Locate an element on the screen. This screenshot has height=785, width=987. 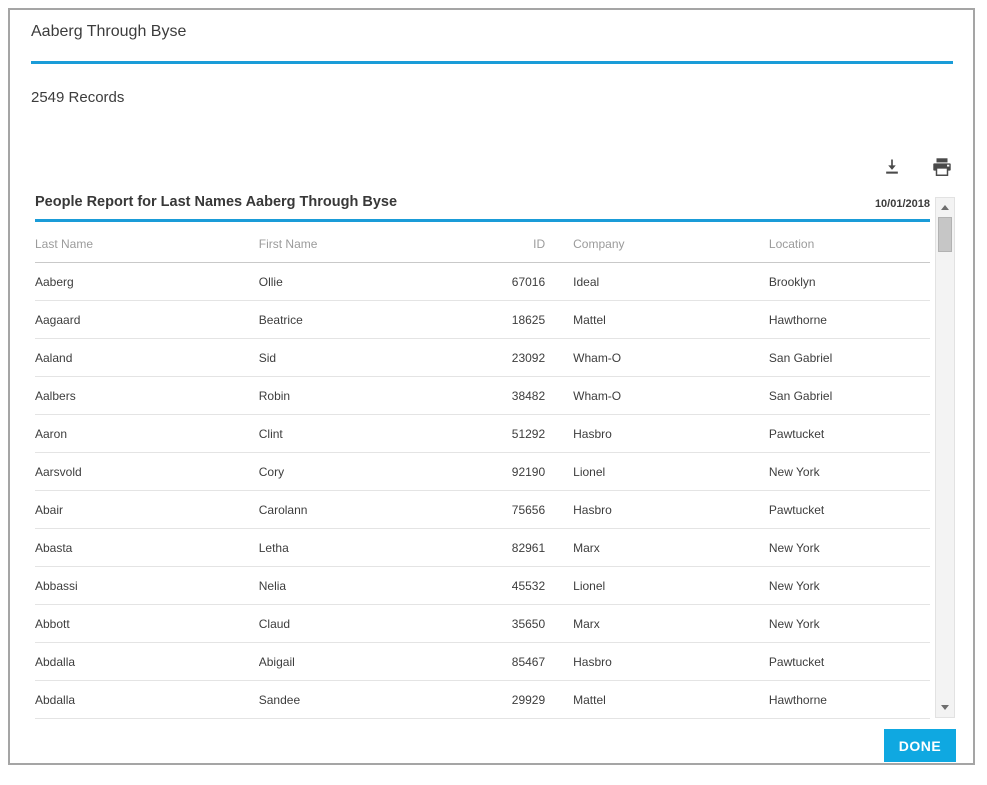
table-cell: 45532 is located at coordinates (512, 585).